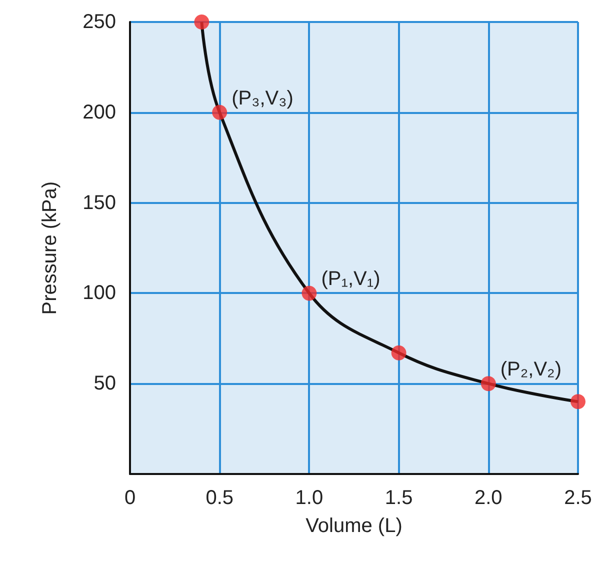 This screenshot has height=562, width=608. Describe the element at coordinates (99, 22) in the screenshot. I see `y-tick-label: 250` at that location.